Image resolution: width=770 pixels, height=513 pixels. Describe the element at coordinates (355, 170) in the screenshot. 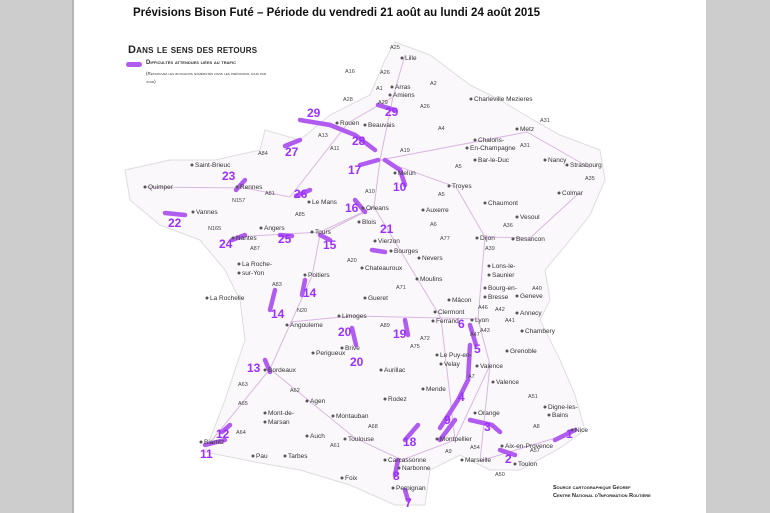

I see `jam-number: 17` at that location.